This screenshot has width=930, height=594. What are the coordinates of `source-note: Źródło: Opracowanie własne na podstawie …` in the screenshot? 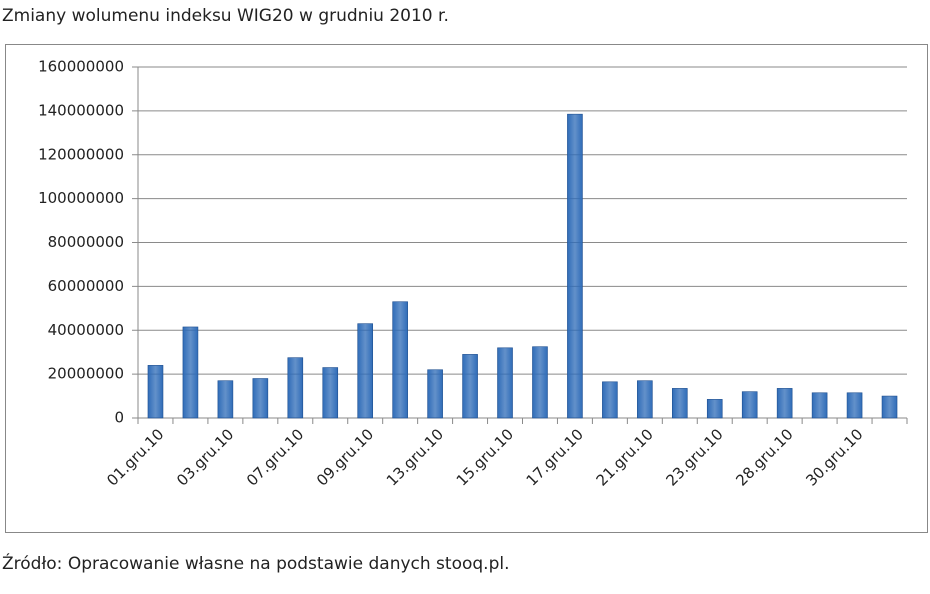 It's located at (256, 563).